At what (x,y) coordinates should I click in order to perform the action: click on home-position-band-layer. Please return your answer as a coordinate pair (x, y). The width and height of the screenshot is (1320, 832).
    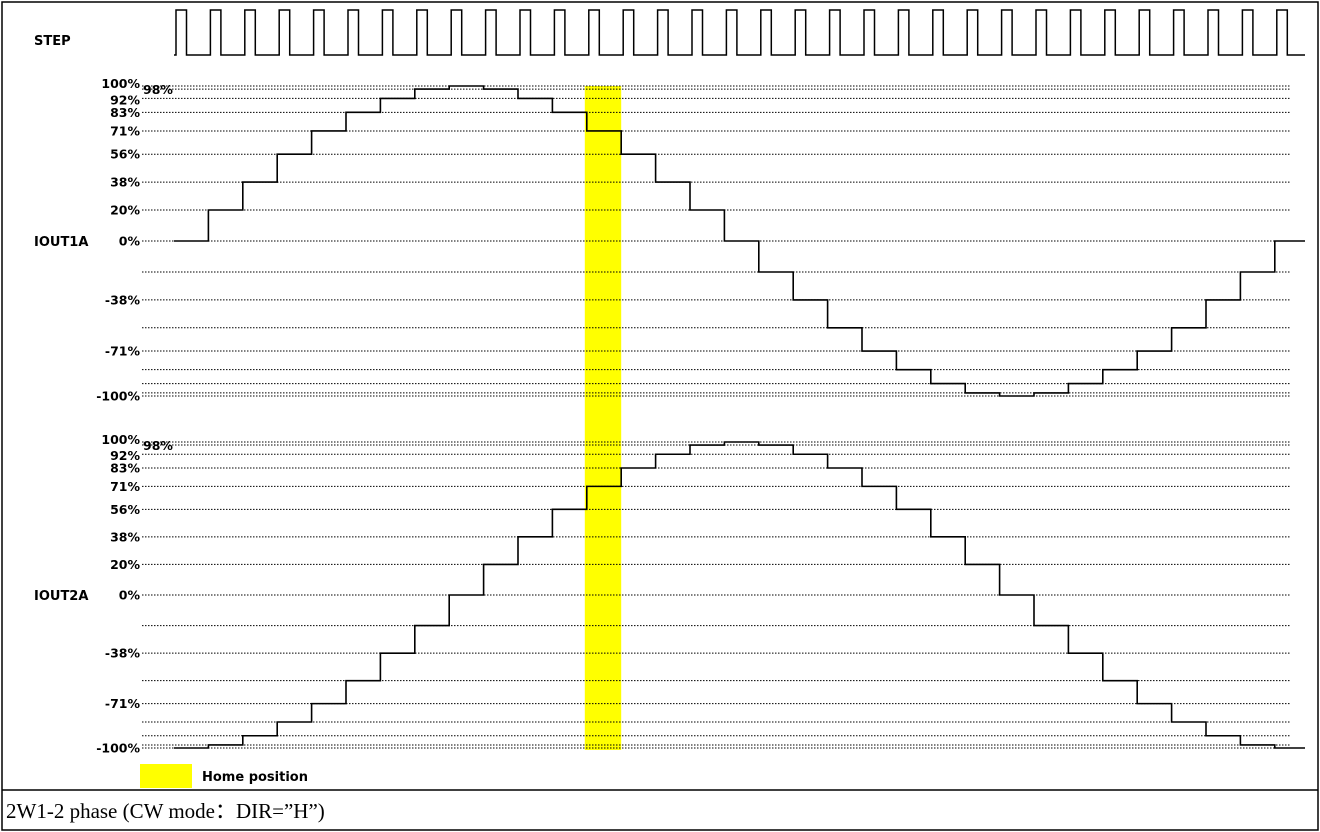
    Looking at the image, I should click on (603, 418).